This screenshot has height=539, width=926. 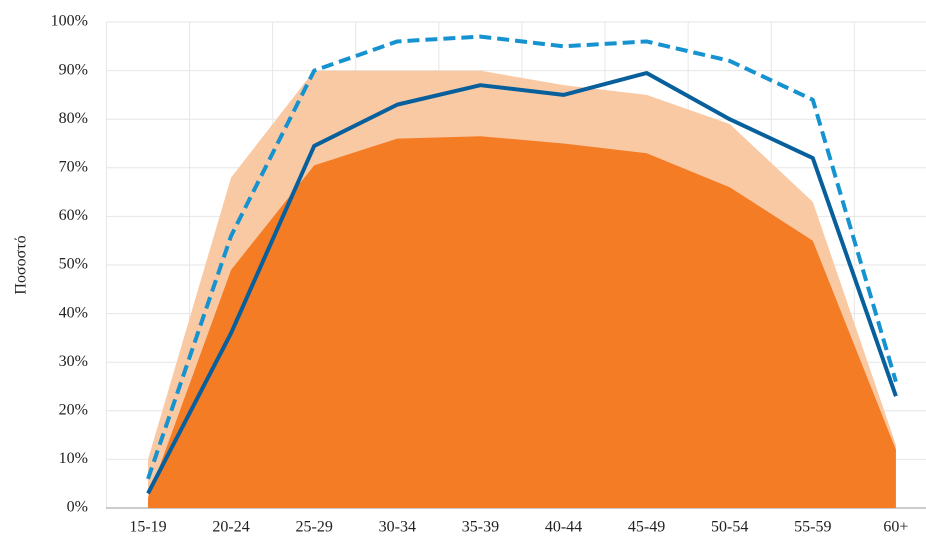 What do you see at coordinates (895, 527) in the screenshot?
I see `x-tick-label: 60+` at bounding box center [895, 527].